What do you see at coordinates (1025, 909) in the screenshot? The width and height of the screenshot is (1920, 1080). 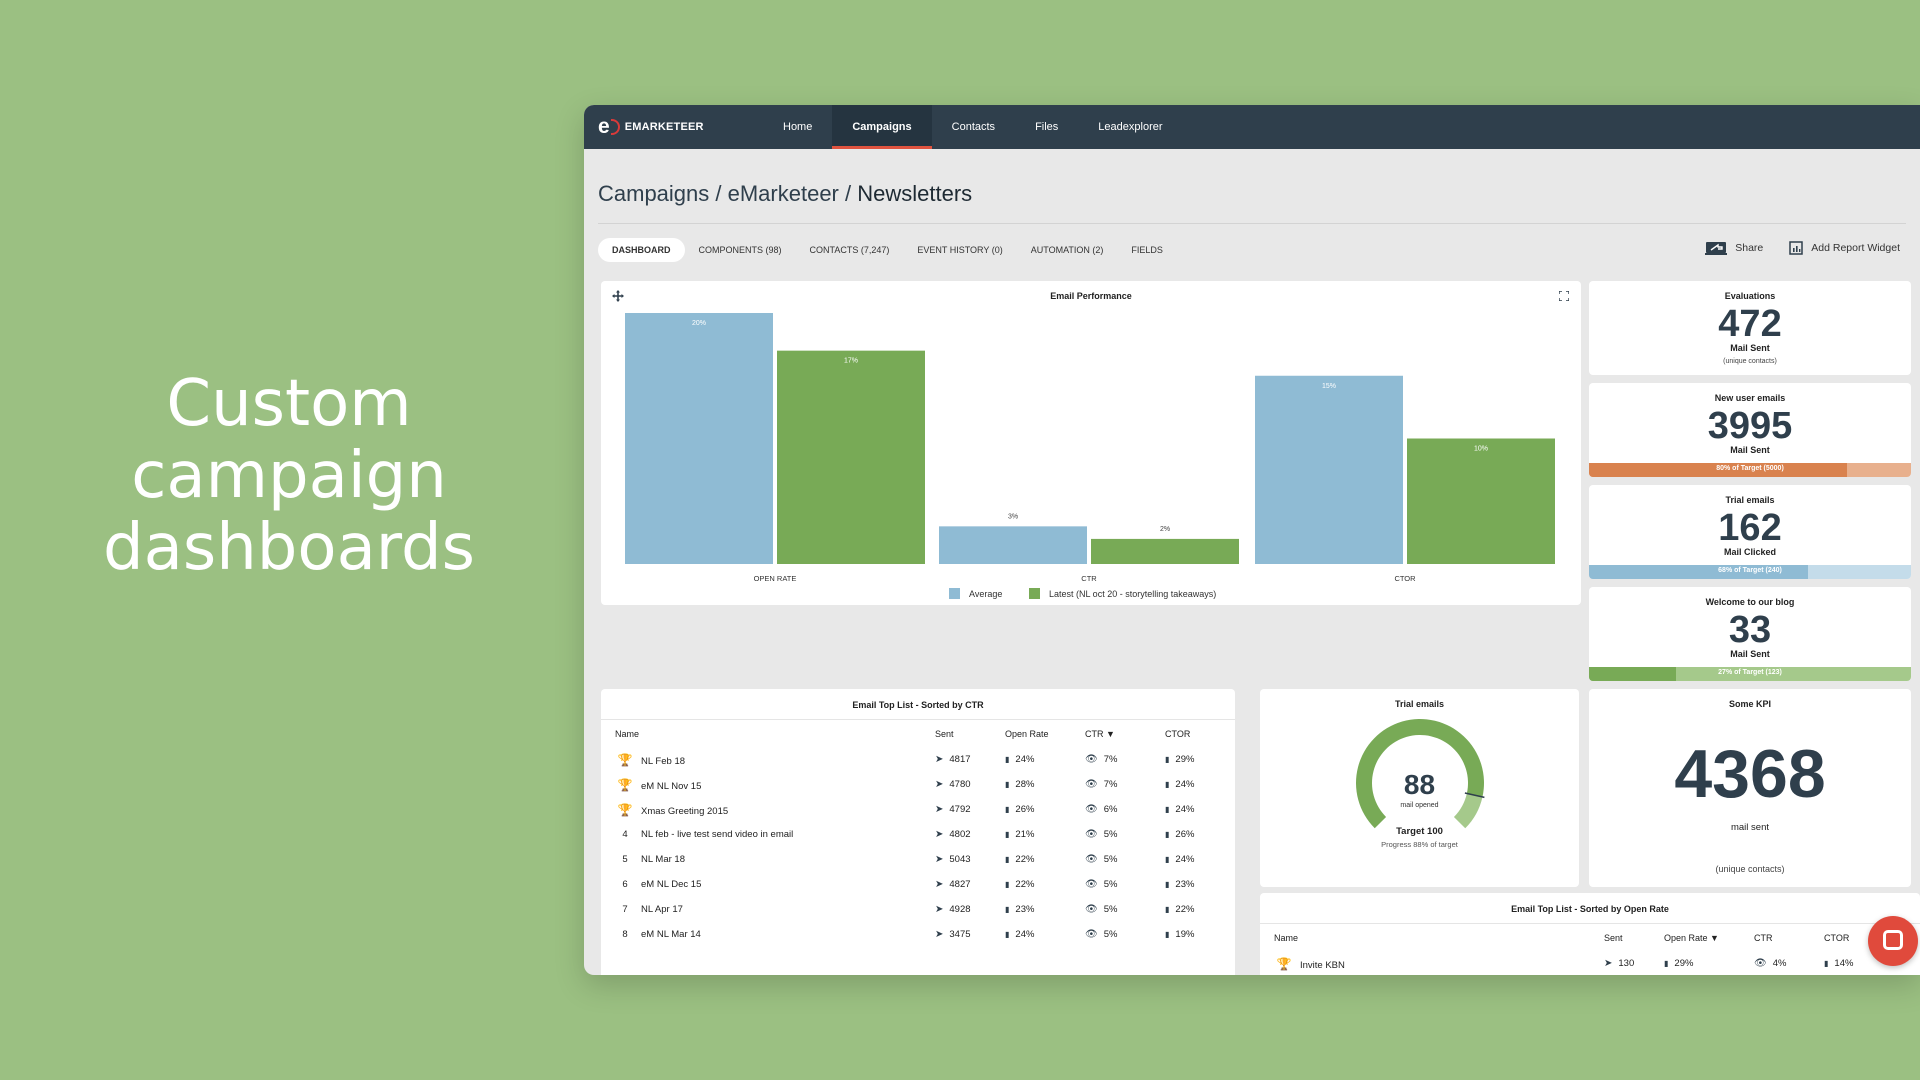 I see `open-rate-value: 23%` at bounding box center [1025, 909].